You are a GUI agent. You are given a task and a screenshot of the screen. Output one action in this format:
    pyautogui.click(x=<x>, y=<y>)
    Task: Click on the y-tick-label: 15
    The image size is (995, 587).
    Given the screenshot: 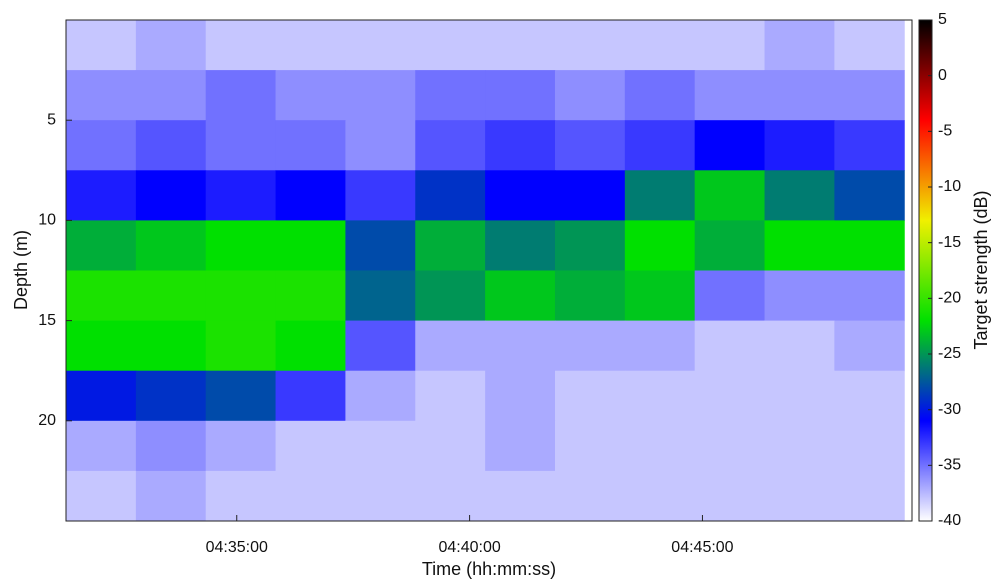 What is the action you would take?
    pyautogui.click(x=47, y=320)
    